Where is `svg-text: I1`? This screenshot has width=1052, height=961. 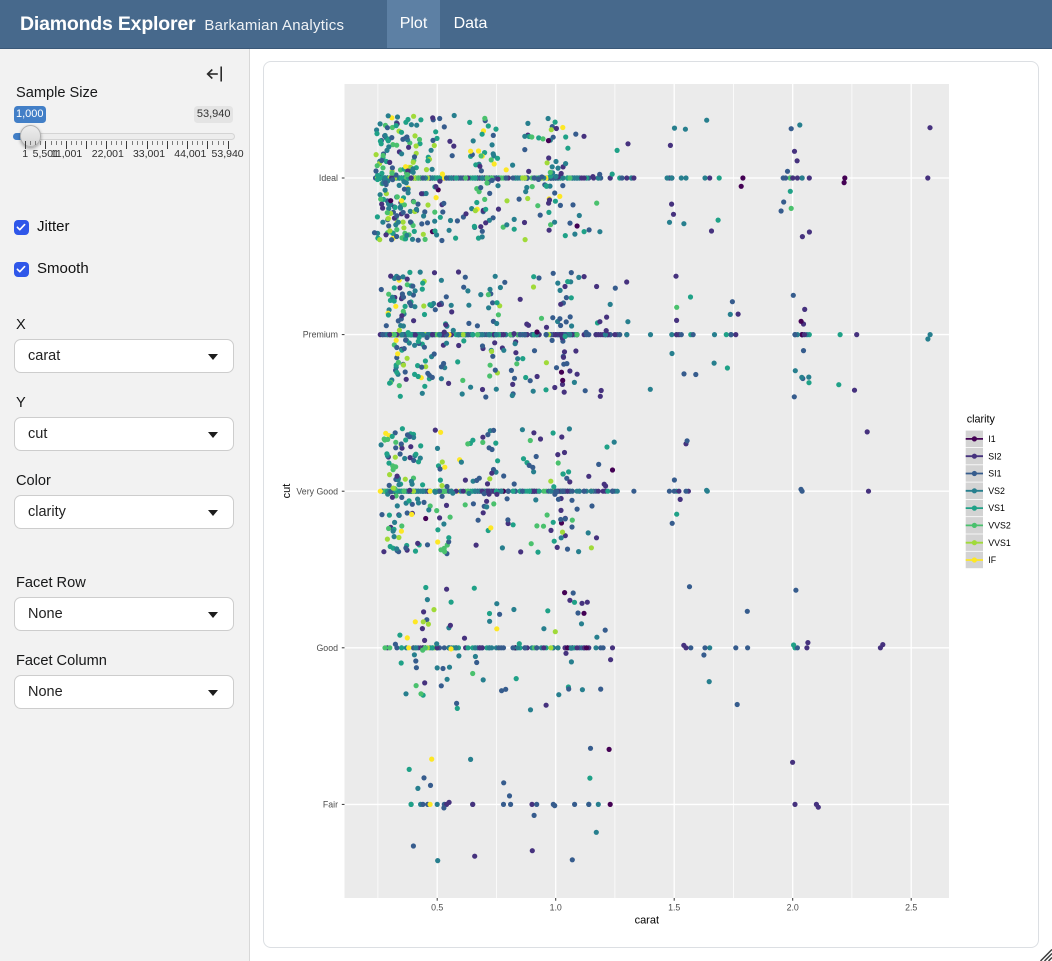
svg-text: I1 is located at coordinates (991, 439).